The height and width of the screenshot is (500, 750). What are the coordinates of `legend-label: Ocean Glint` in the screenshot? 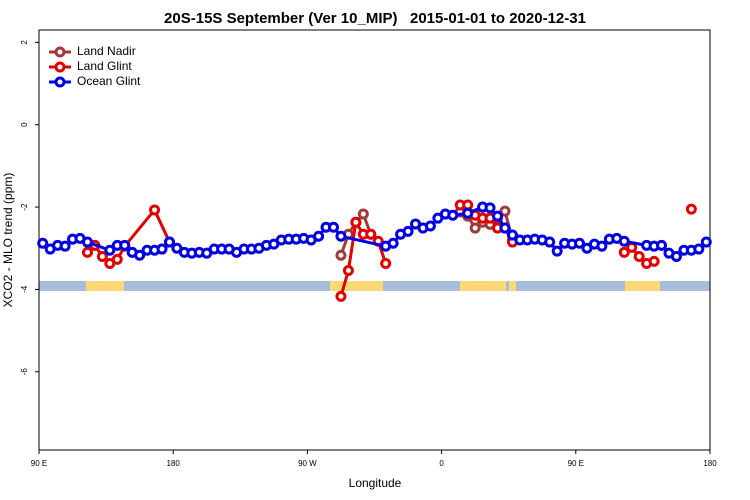 It's located at (109, 81).